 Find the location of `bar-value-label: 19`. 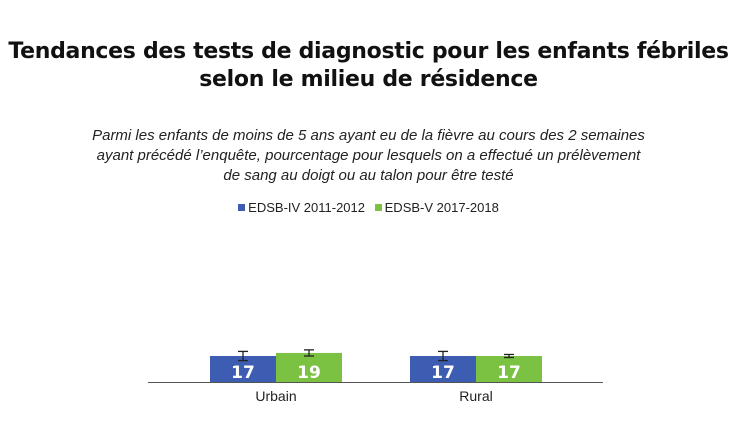

bar-value-label: 19 is located at coordinates (309, 373).